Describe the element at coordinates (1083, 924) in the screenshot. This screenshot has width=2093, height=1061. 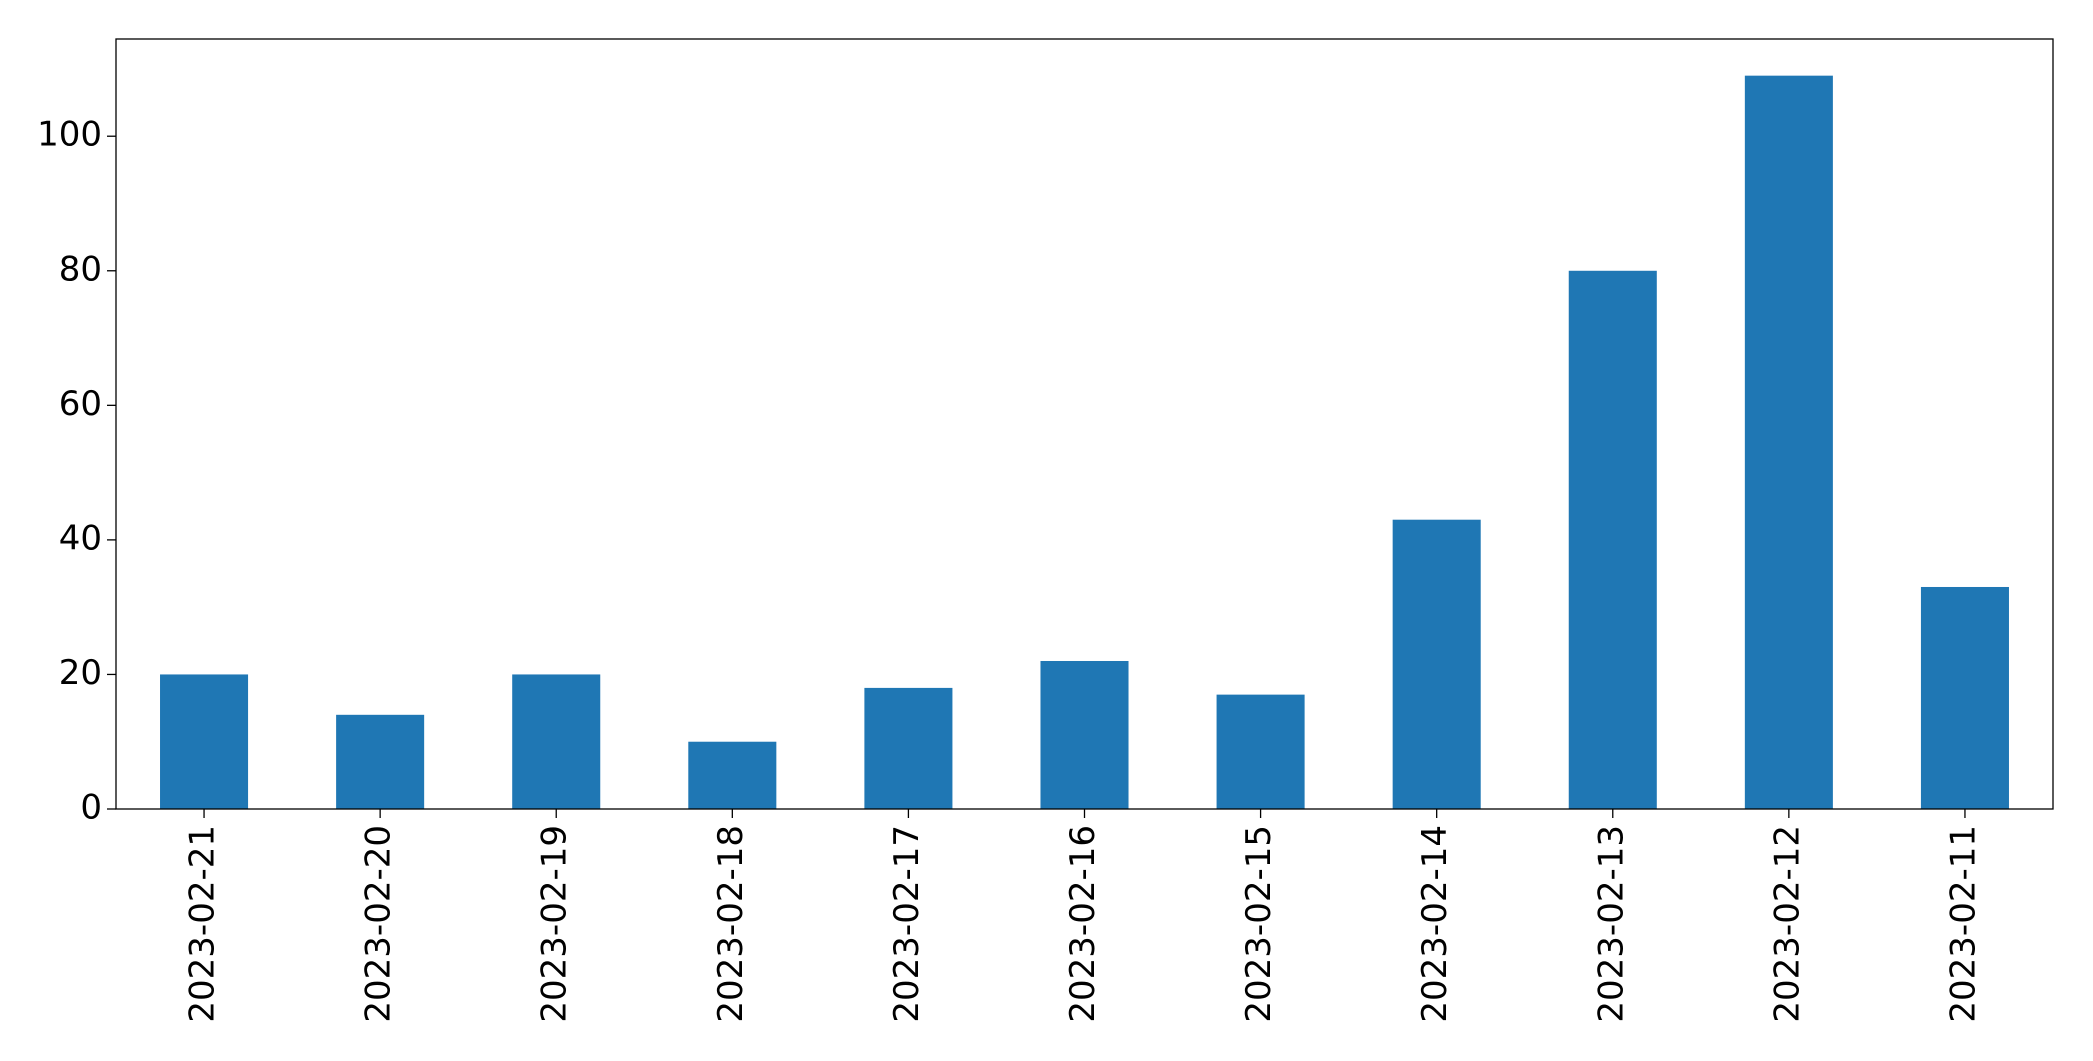
I see `x-tick-label: 2023-02-16` at that location.